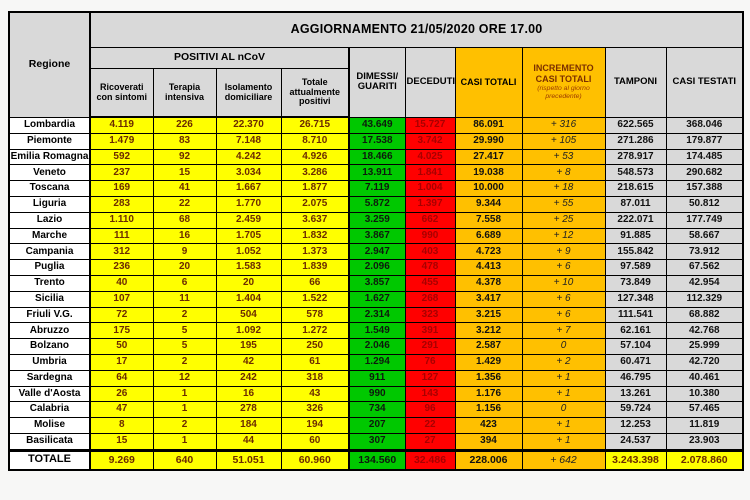  What do you see at coordinates (377, 362) in the screenshot?
I see `cell-dimessi: 1.294` at bounding box center [377, 362].